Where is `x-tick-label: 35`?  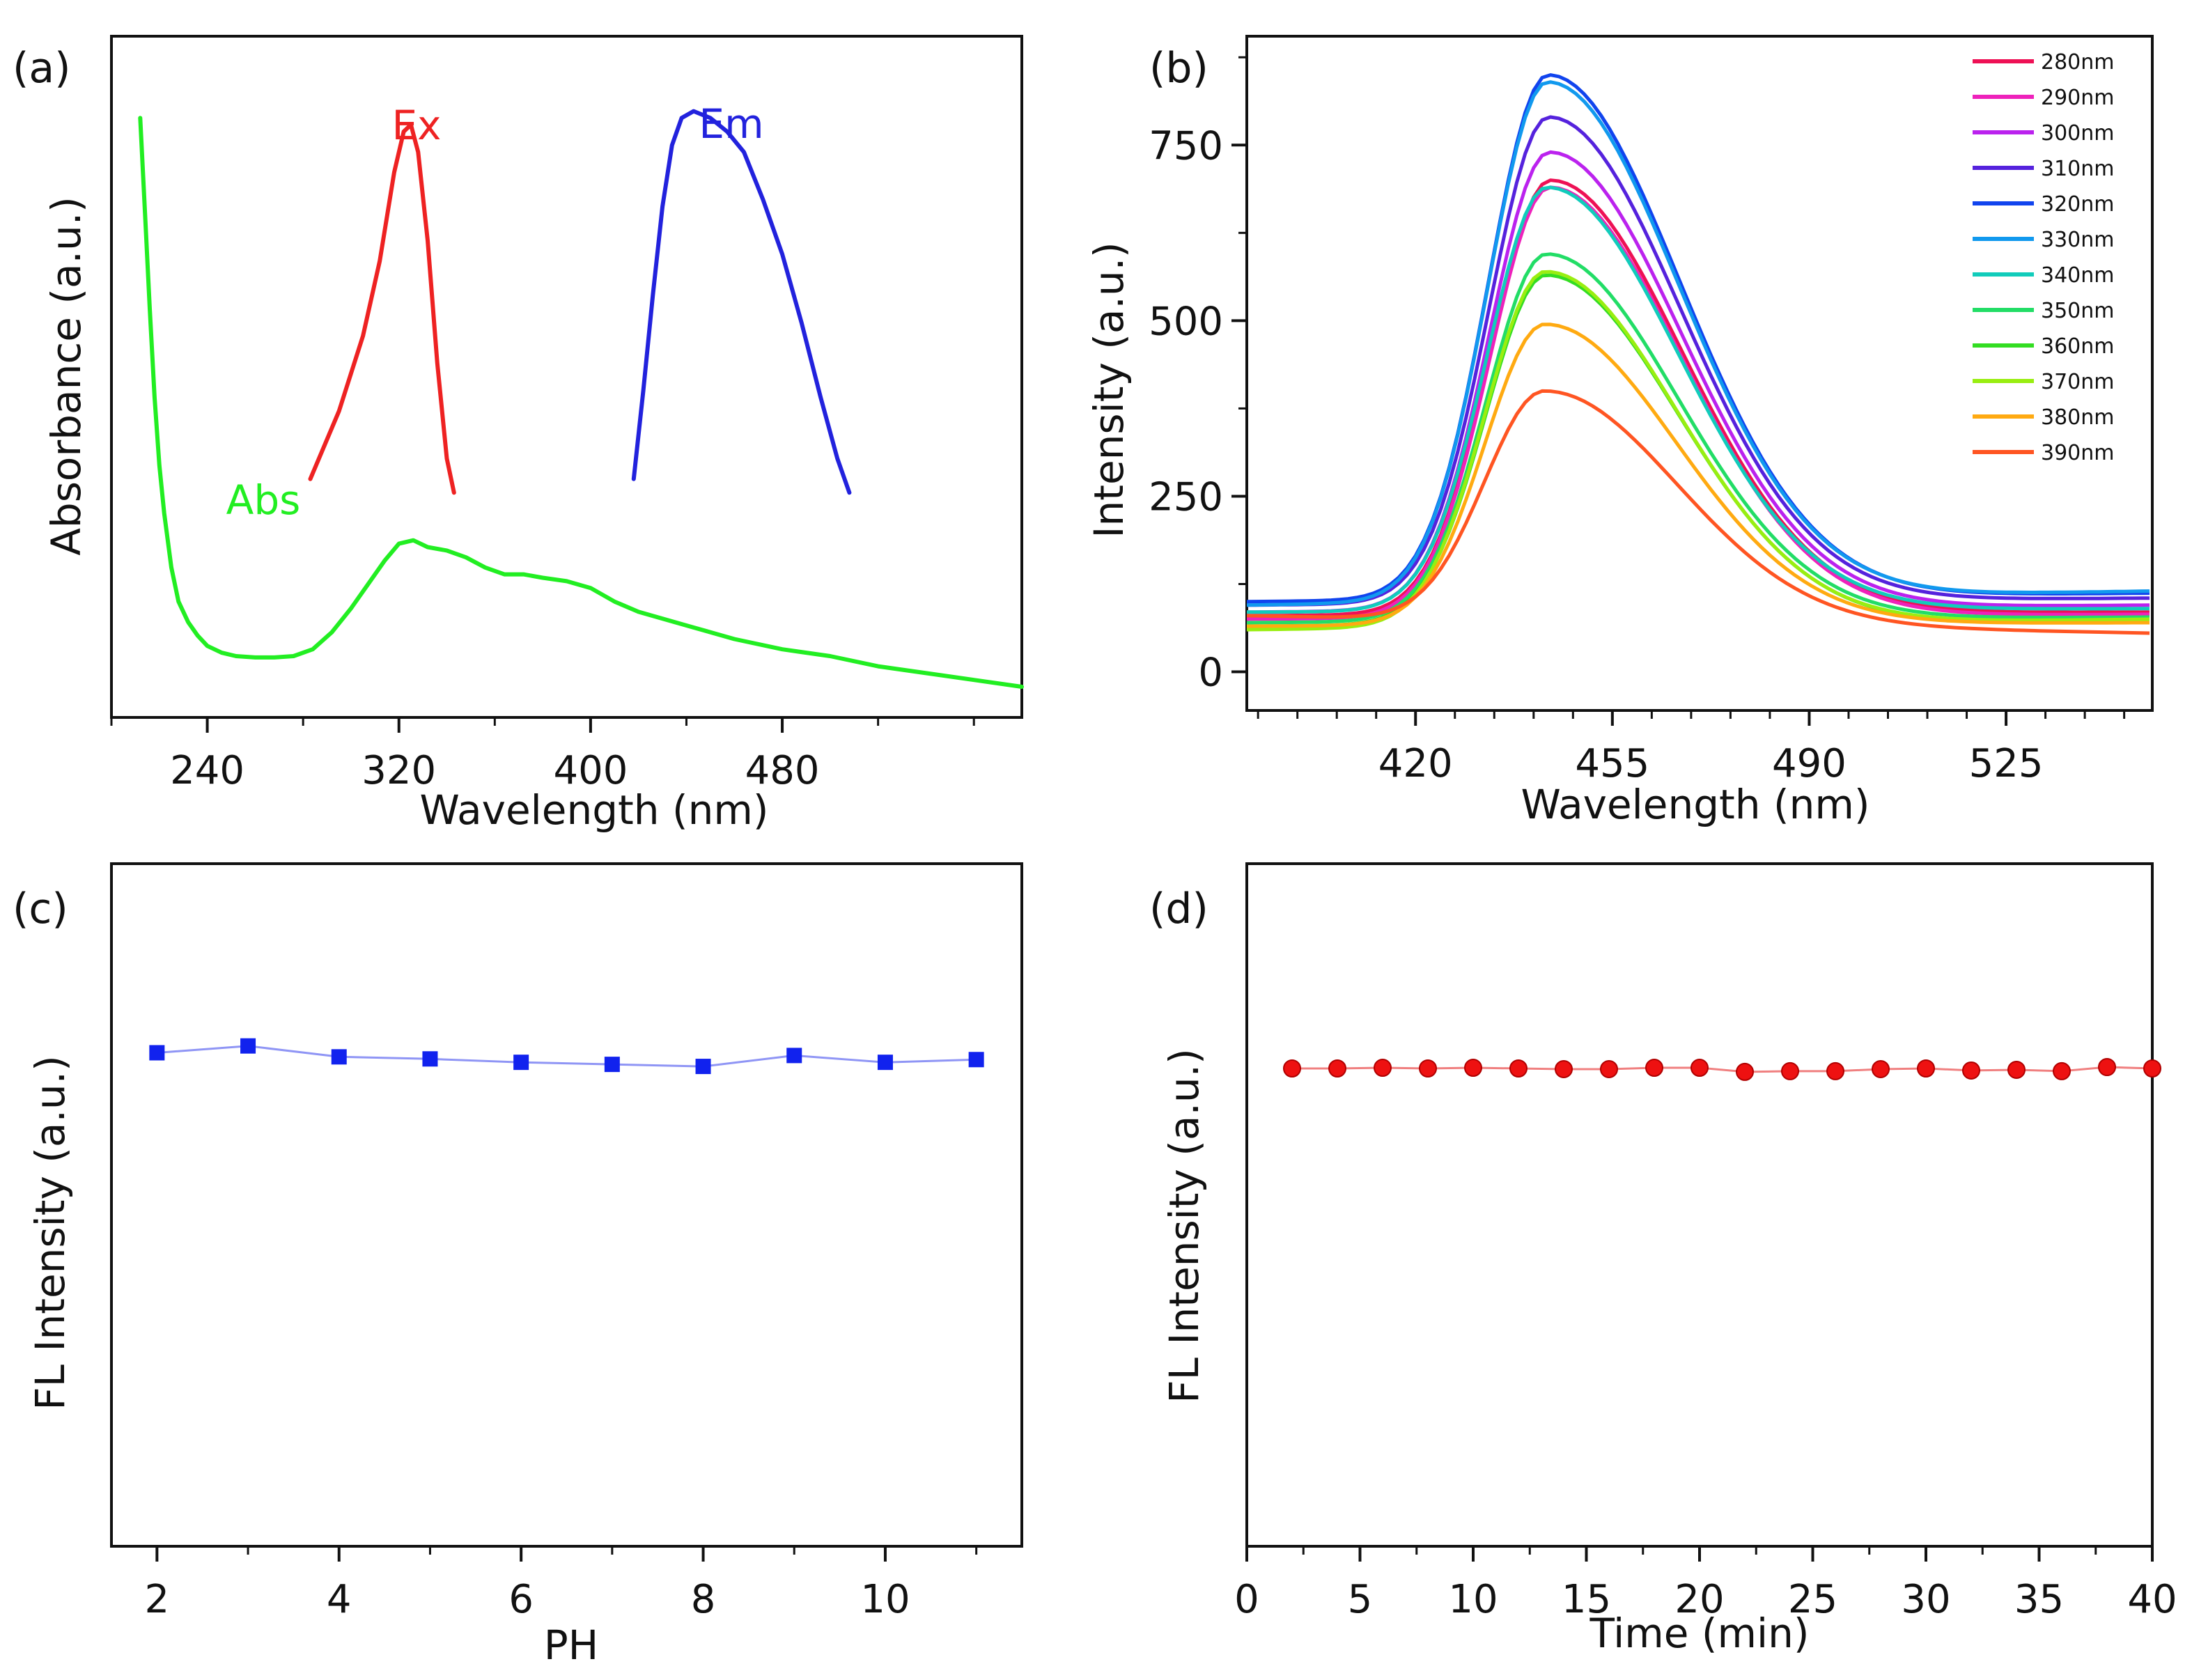 x-tick-label: 35 is located at coordinates (2039, 1600).